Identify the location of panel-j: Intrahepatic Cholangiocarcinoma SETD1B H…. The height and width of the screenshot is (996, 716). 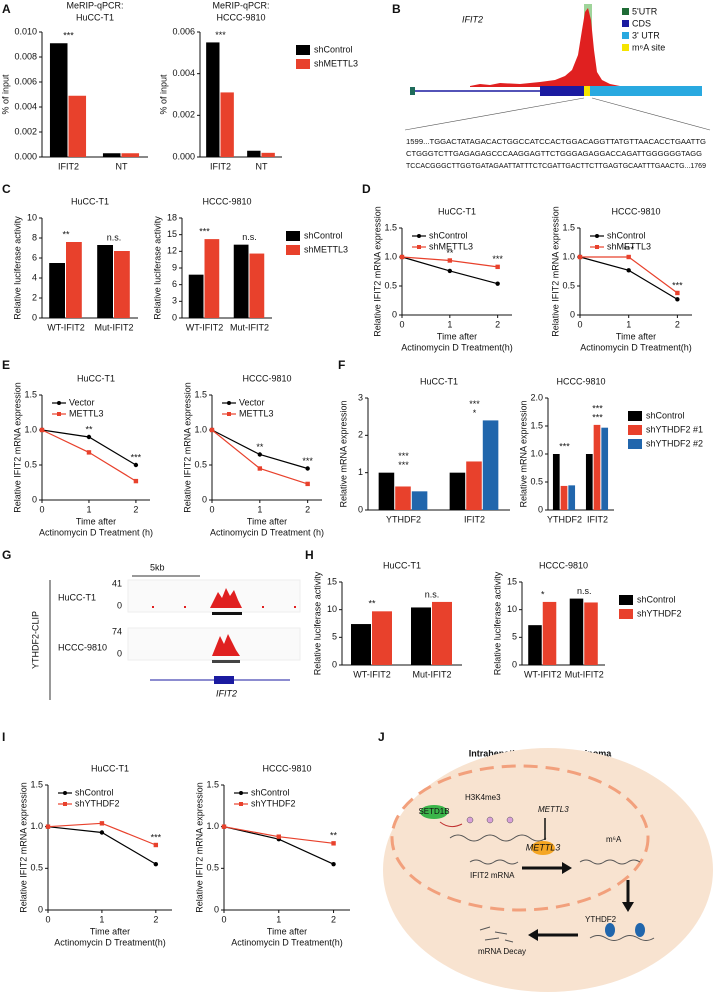
(548, 870).